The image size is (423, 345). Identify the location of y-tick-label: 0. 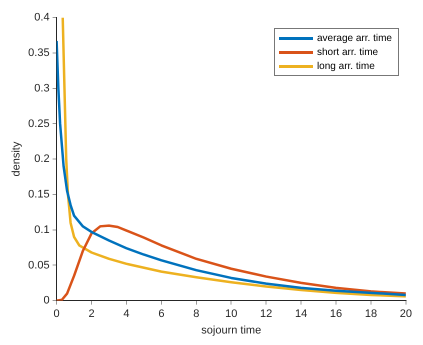
(46, 300).